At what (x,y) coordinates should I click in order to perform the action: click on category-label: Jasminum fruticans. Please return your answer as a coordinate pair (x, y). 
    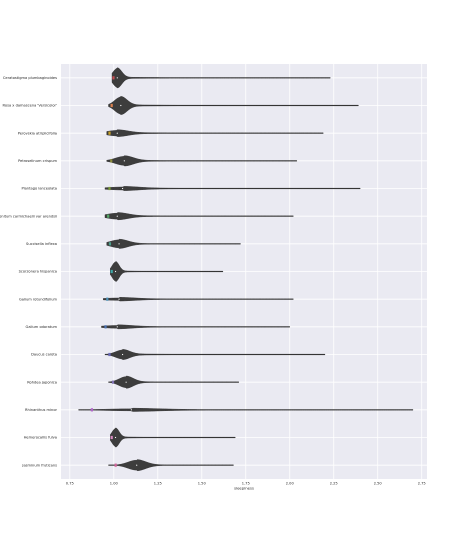
    Looking at the image, I should click on (39, 465).